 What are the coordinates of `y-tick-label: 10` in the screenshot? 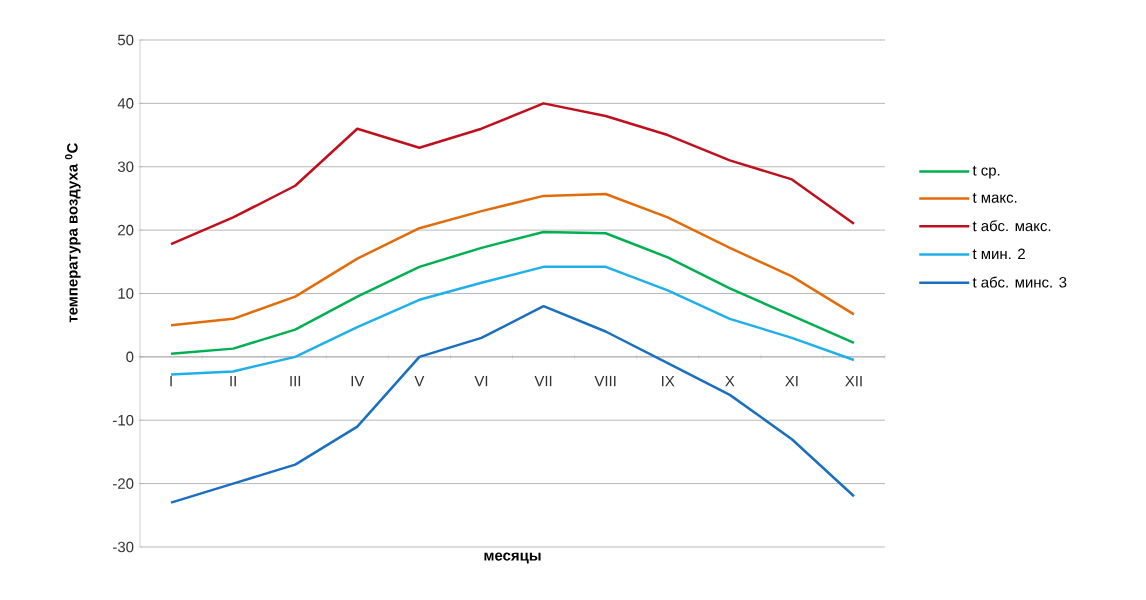 It's located at (126, 293).